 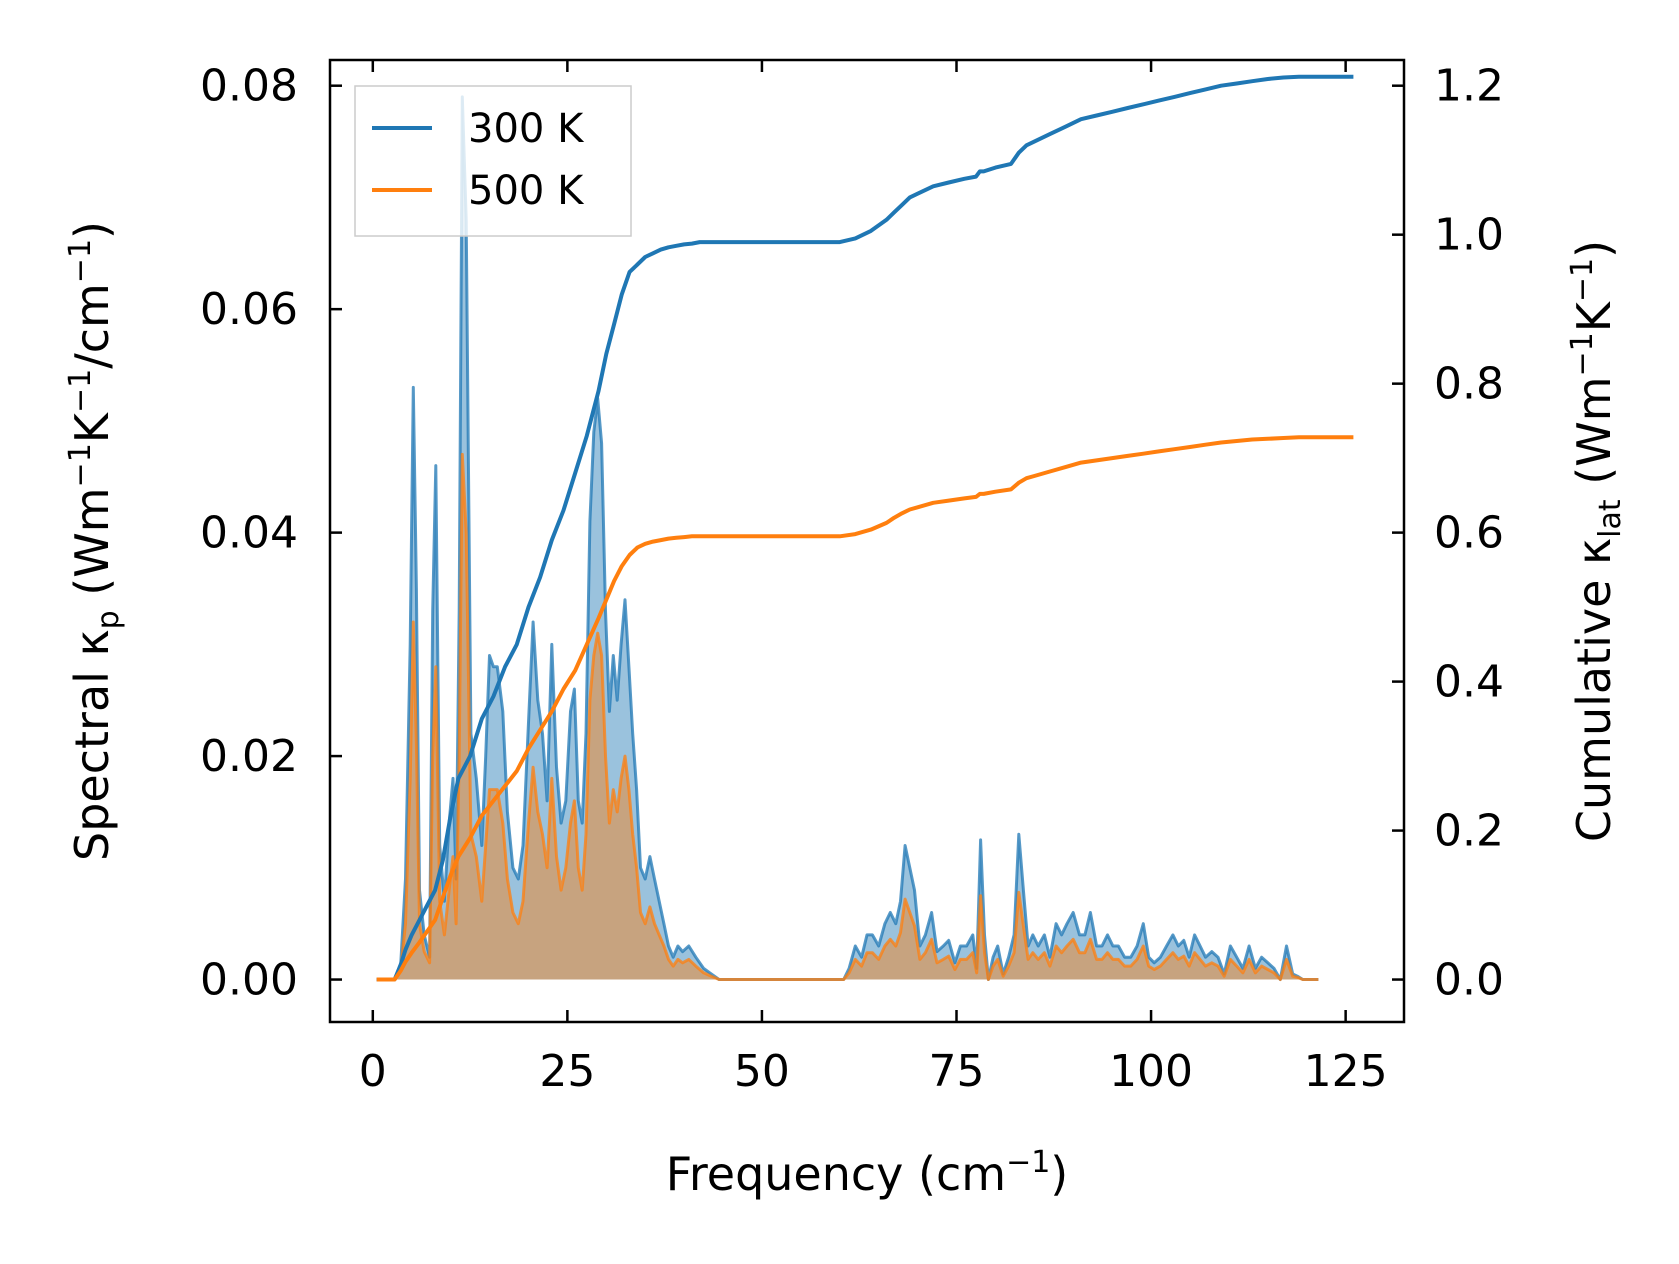 What do you see at coordinates (249, 756) in the screenshot?
I see `y-left-tick-label: 0.02` at bounding box center [249, 756].